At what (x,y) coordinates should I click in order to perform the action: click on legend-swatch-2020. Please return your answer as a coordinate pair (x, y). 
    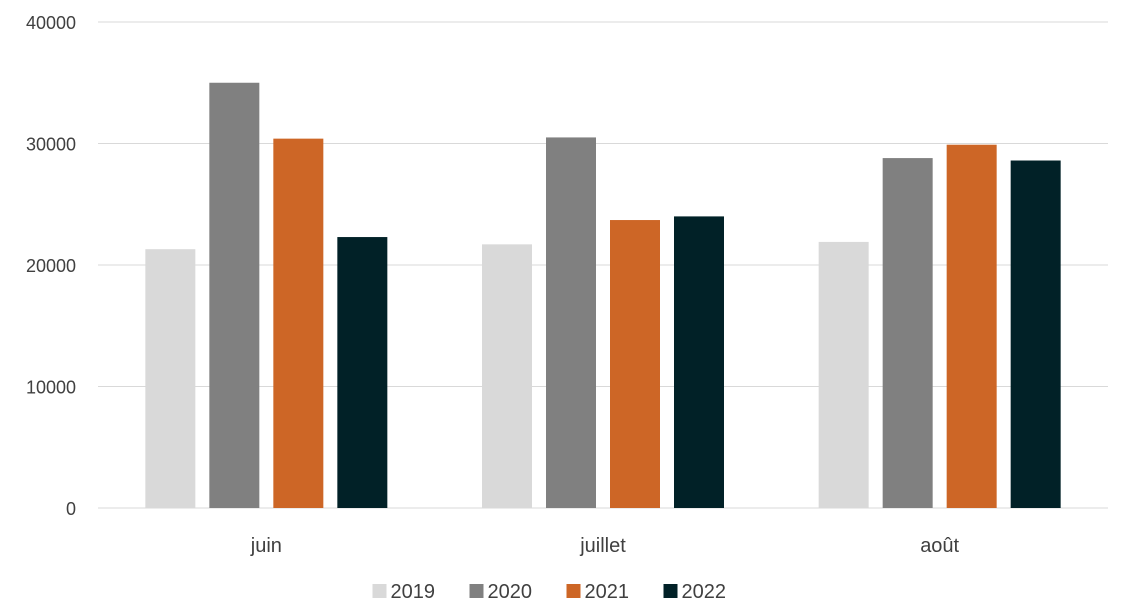
    Looking at the image, I should click on (476, 591).